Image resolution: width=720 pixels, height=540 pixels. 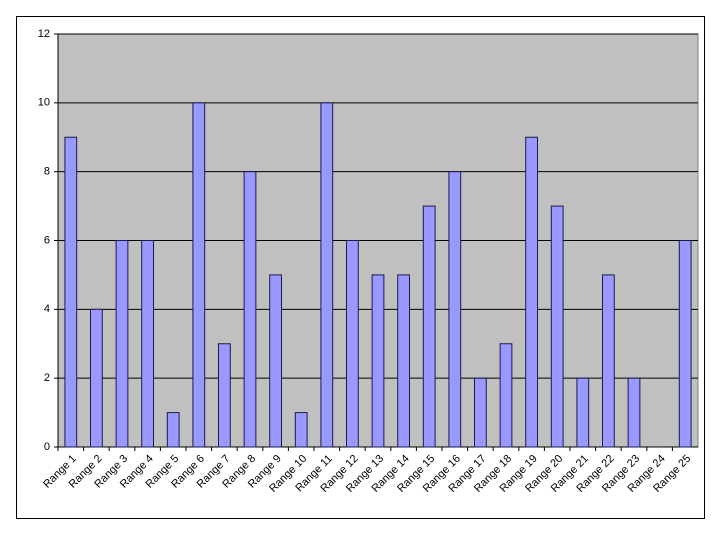 What do you see at coordinates (47, 240) in the screenshot?
I see `y-tick-label: 6` at bounding box center [47, 240].